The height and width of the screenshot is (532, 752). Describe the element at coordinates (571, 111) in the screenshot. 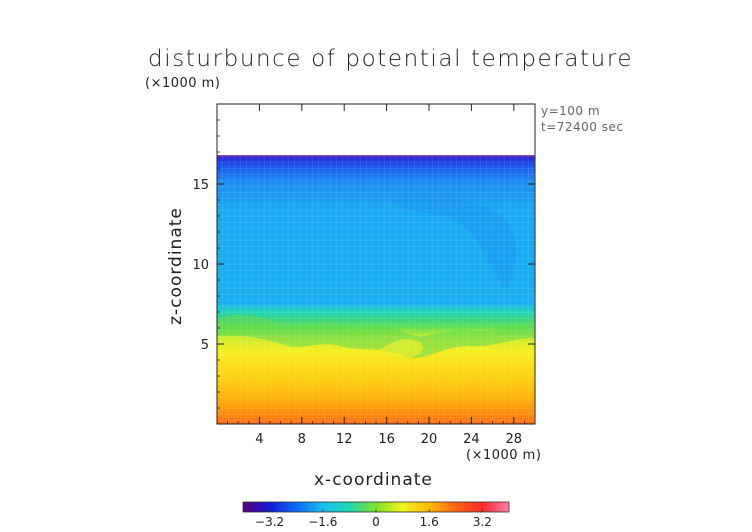

I see `annotation-y-position: y=100 m` at that location.